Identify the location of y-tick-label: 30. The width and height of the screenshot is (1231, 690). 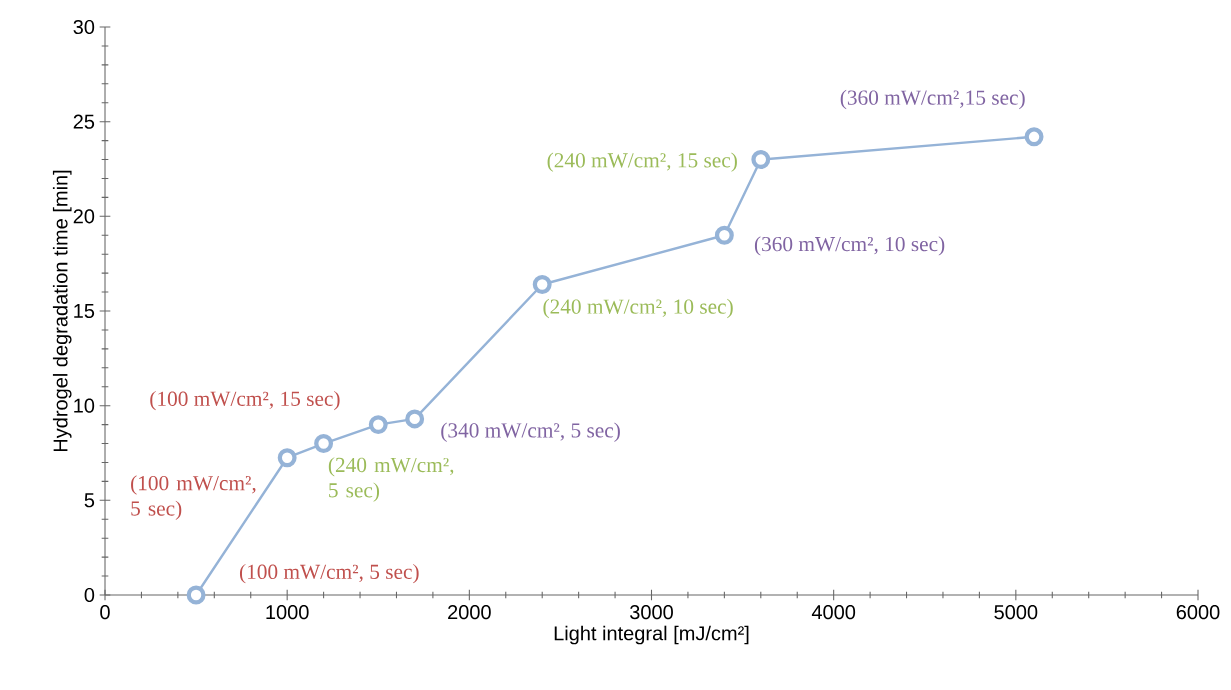
(84, 27).